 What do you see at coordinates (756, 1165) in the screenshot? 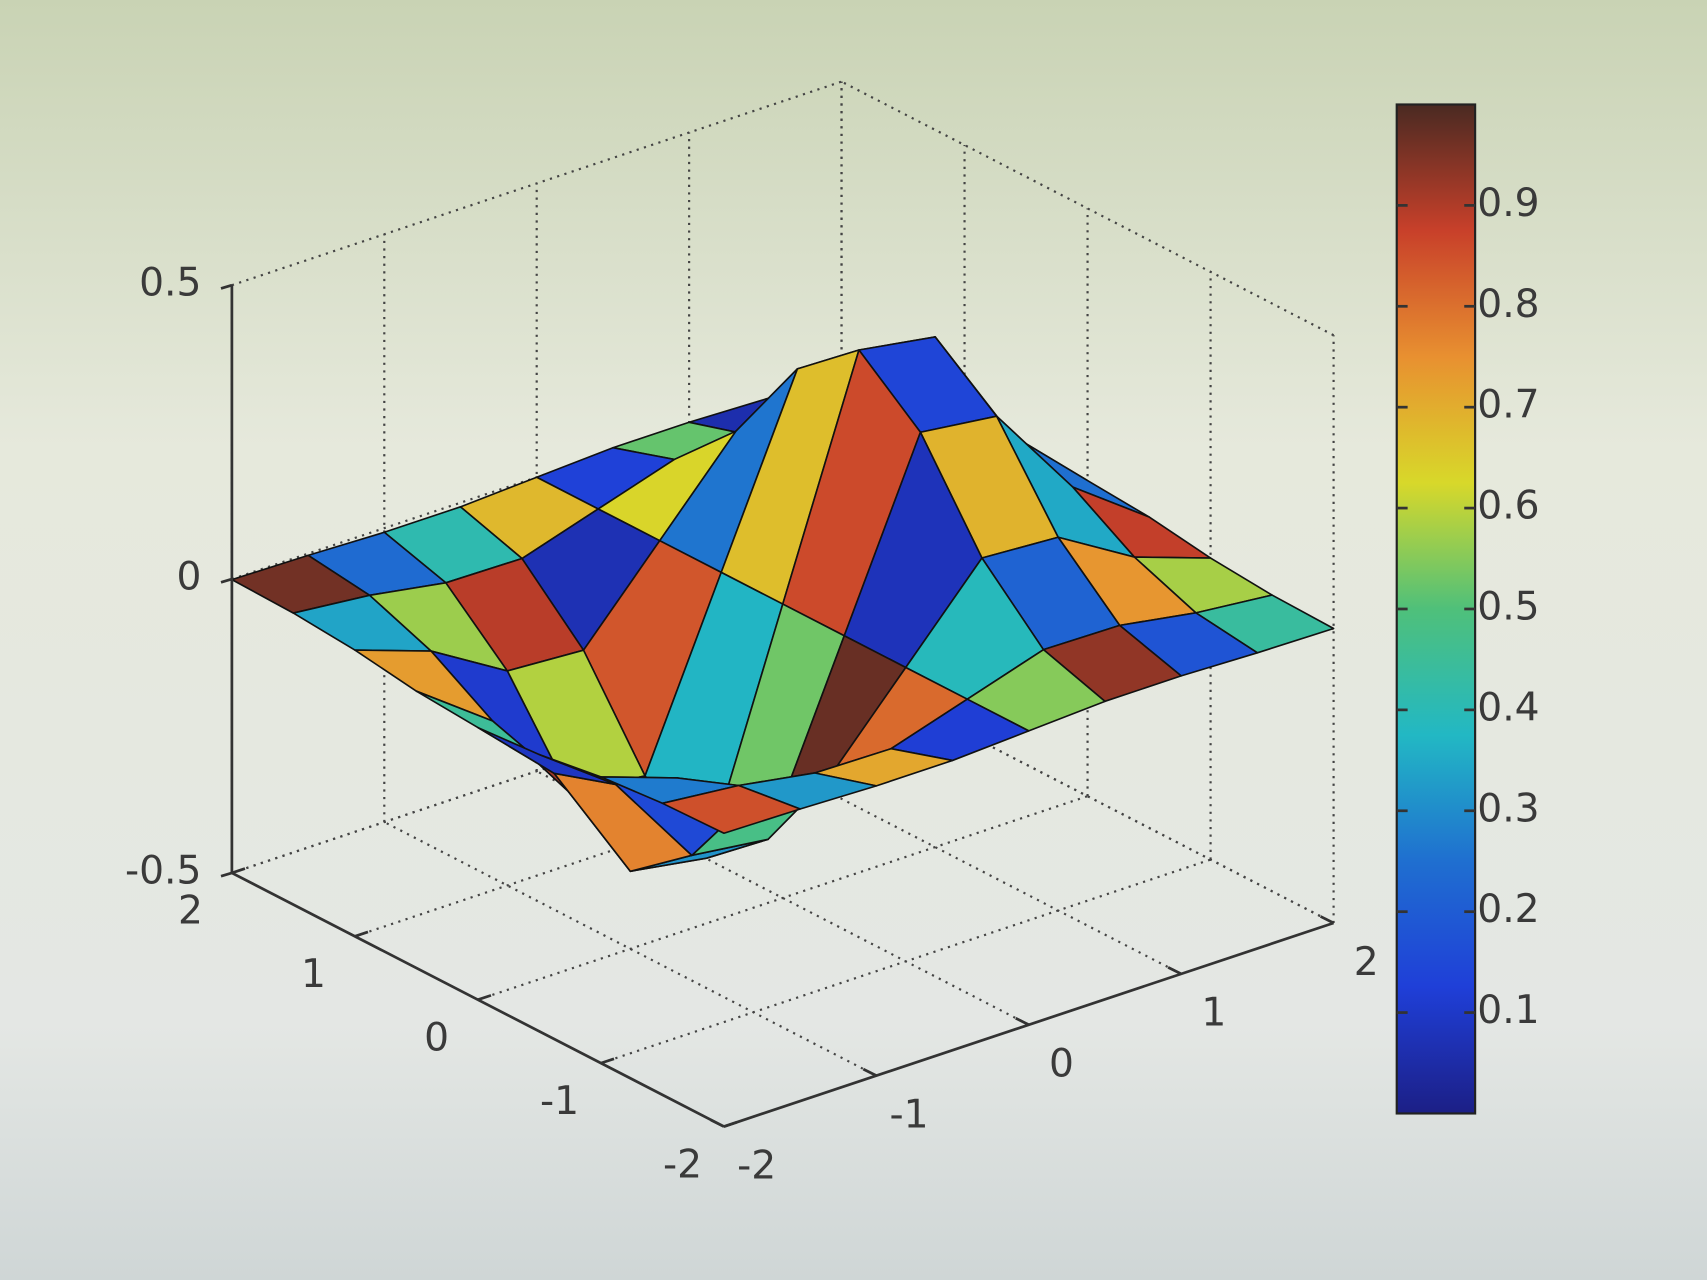
I see `x-tick-label: -2` at bounding box center [756, 1165].